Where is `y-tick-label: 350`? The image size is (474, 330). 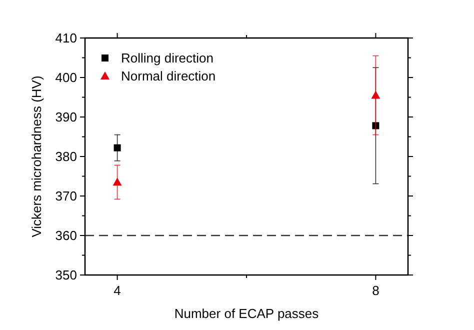 y-tick-label: 350 is located at coordinates (66, 275).